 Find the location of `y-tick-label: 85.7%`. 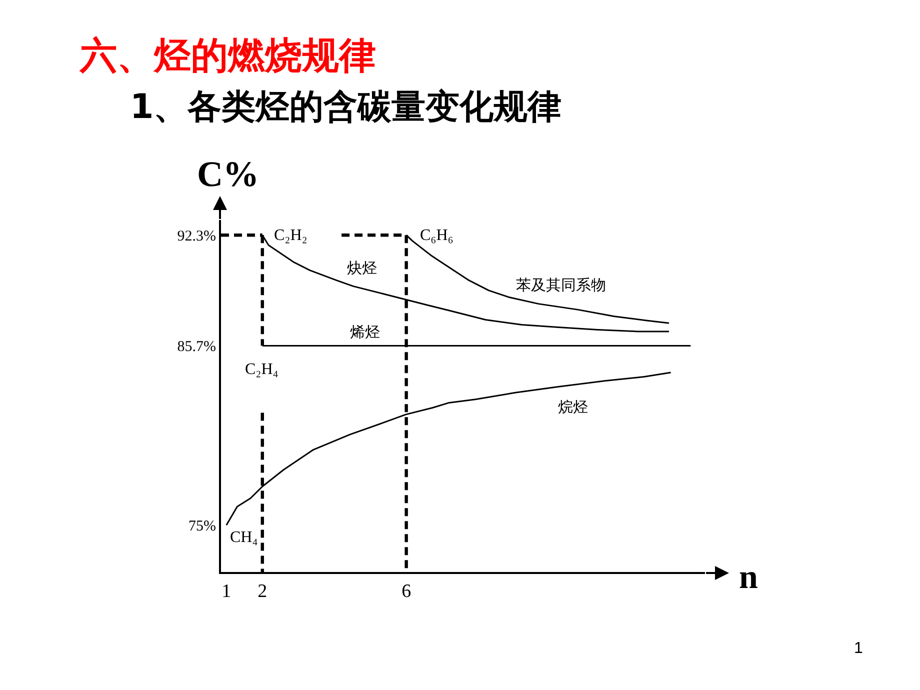

y-tick-label: 85.7% is located at coordinates (196, 346).